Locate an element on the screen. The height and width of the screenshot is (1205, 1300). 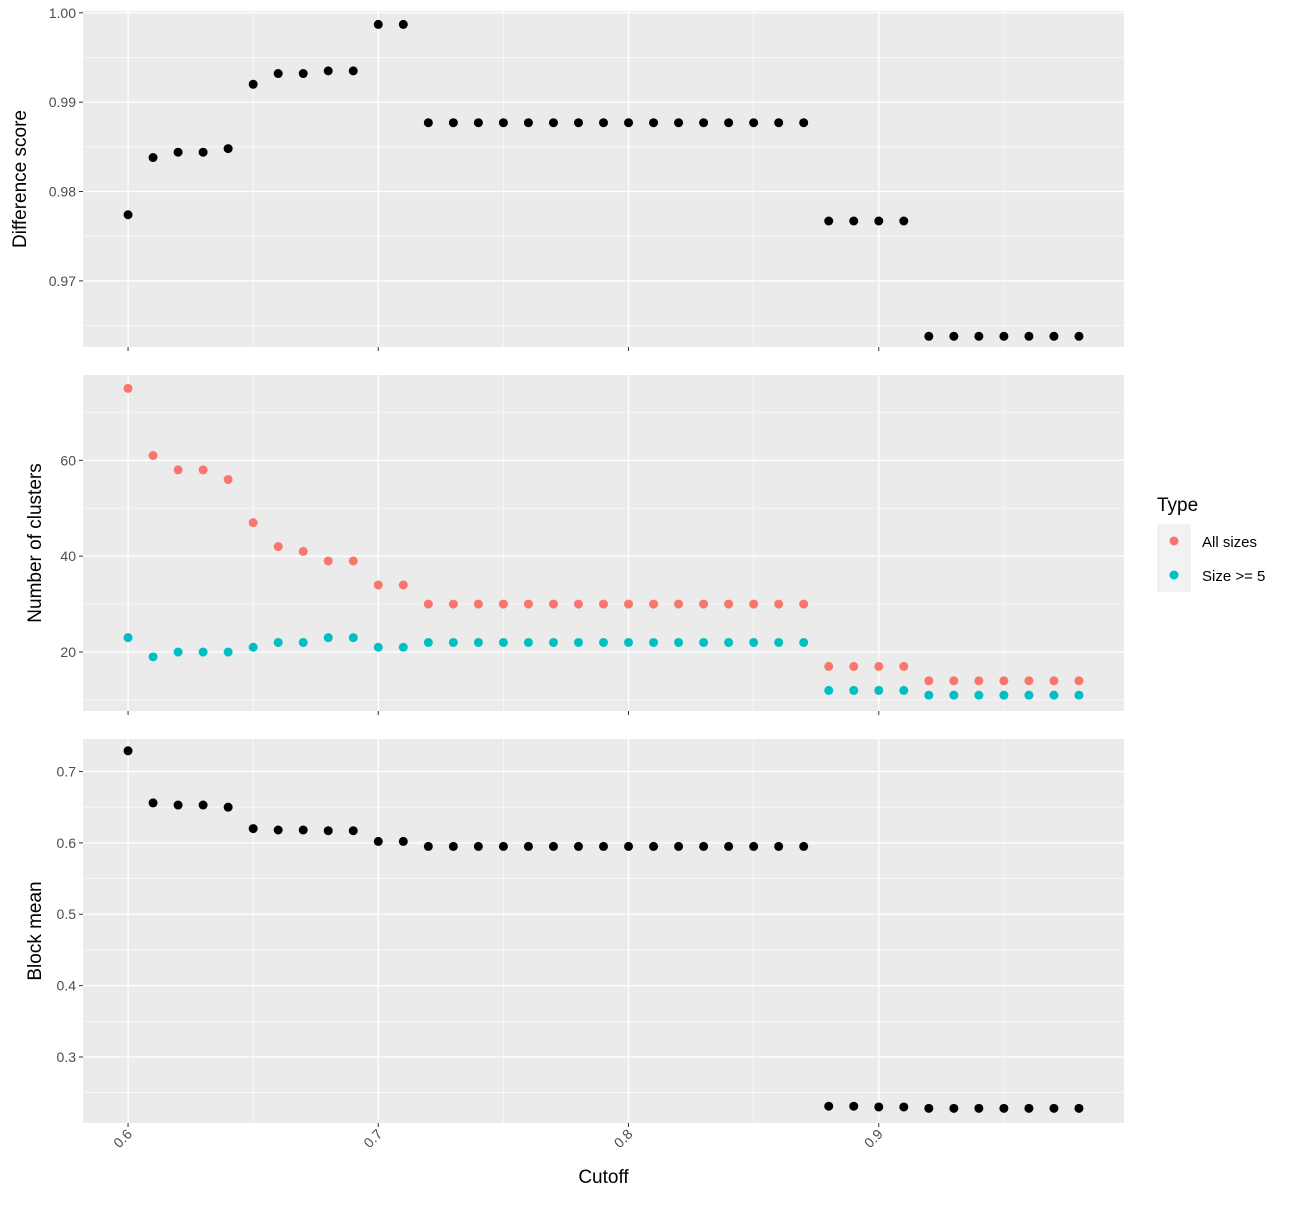
y-tick-label: 20 is located at coordinates (68, 652).